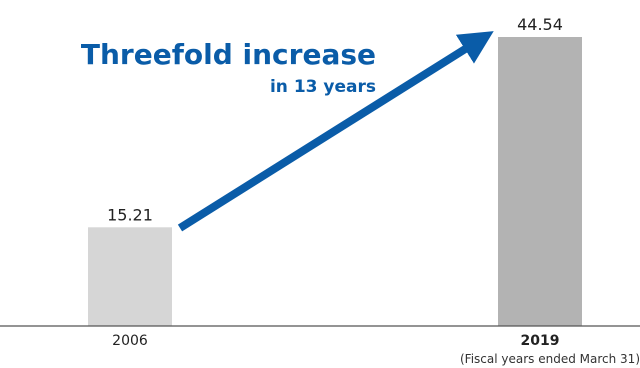 This screenshot has width=640, height=368. Describe the element at coordinates (130, 276) in the screenshot. I see `bar-2006` at that location.